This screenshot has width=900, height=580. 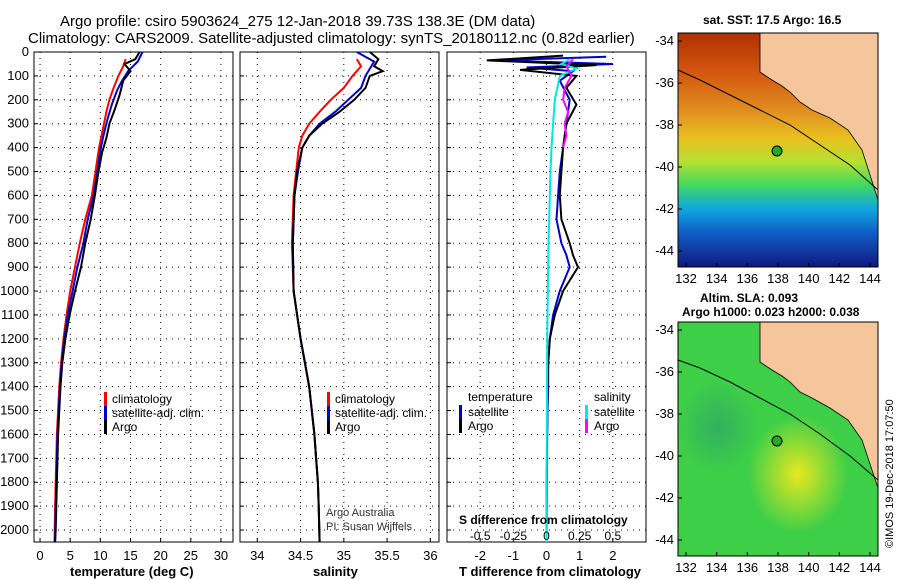 What do you see at coordinates (14, 481) in the screenshot?
I see `depth-tick-label: 1800` at bounding box center [14, 481].